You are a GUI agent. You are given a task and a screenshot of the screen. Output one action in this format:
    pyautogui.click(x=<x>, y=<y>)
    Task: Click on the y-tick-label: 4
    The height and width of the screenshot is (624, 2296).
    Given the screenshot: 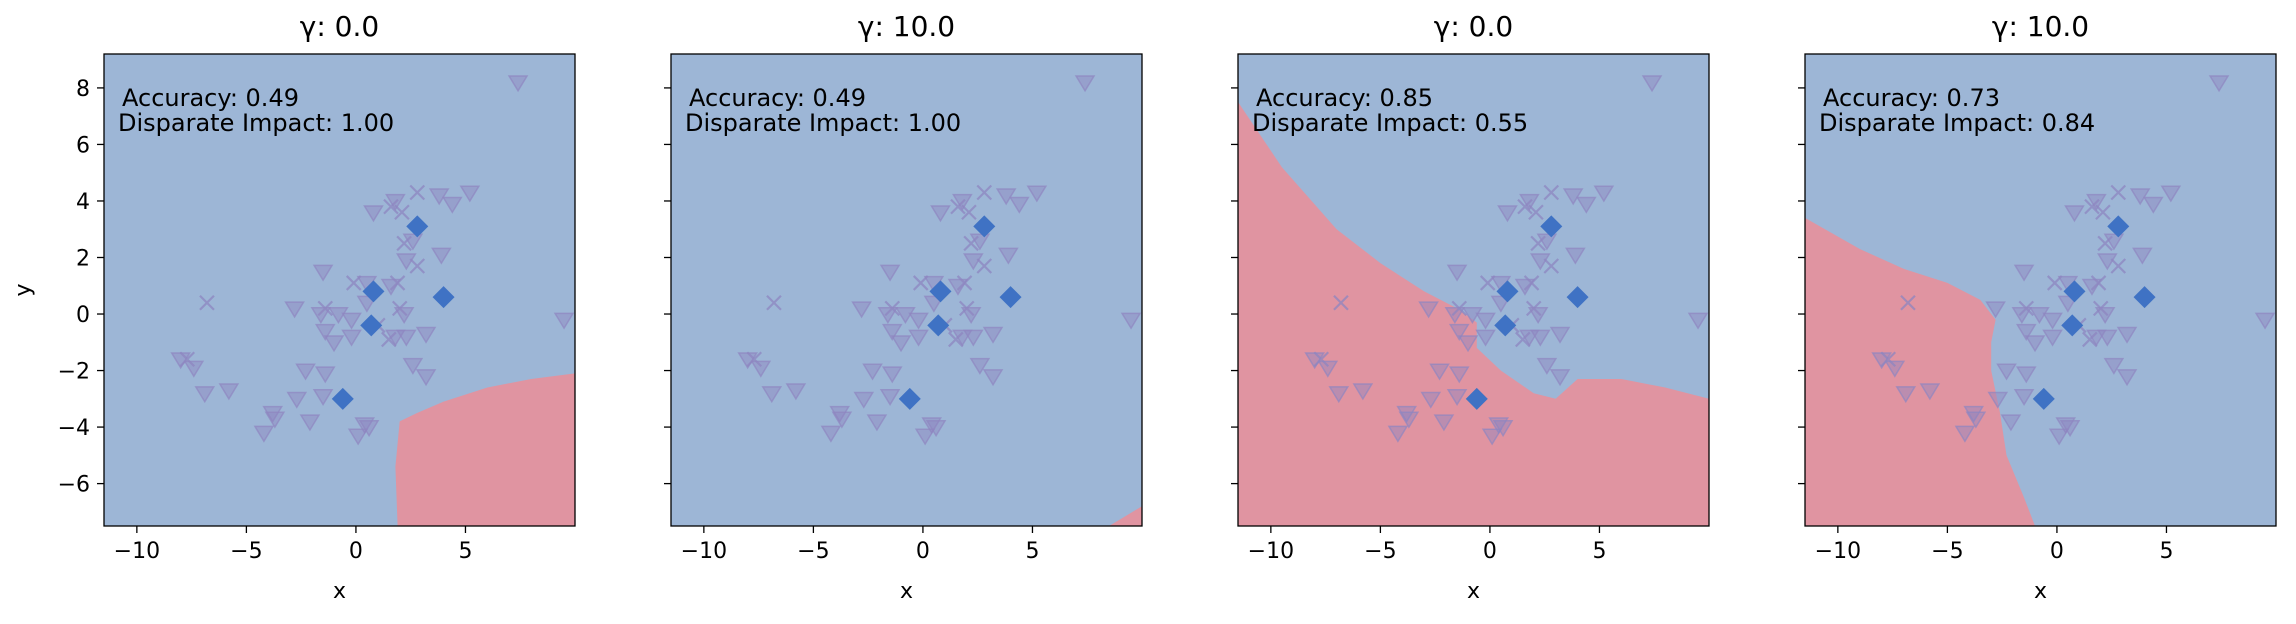 What is the action you would take?
    pyautogui.click(x=83, y=202)
    